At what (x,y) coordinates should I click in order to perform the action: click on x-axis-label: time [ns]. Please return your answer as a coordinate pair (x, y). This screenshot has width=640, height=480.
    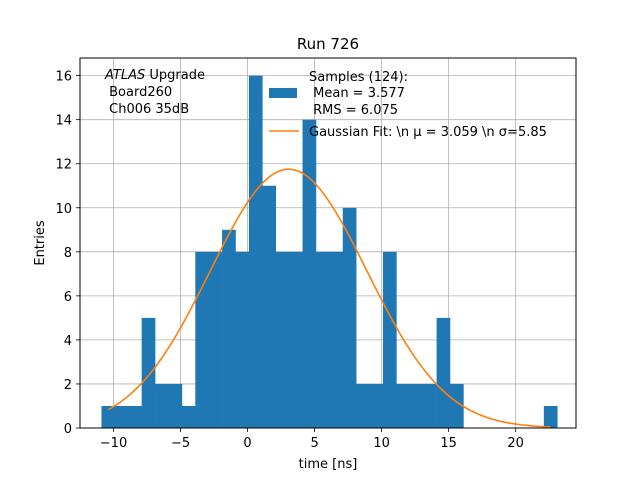
    Looking at the image, I should click on (328, 464).